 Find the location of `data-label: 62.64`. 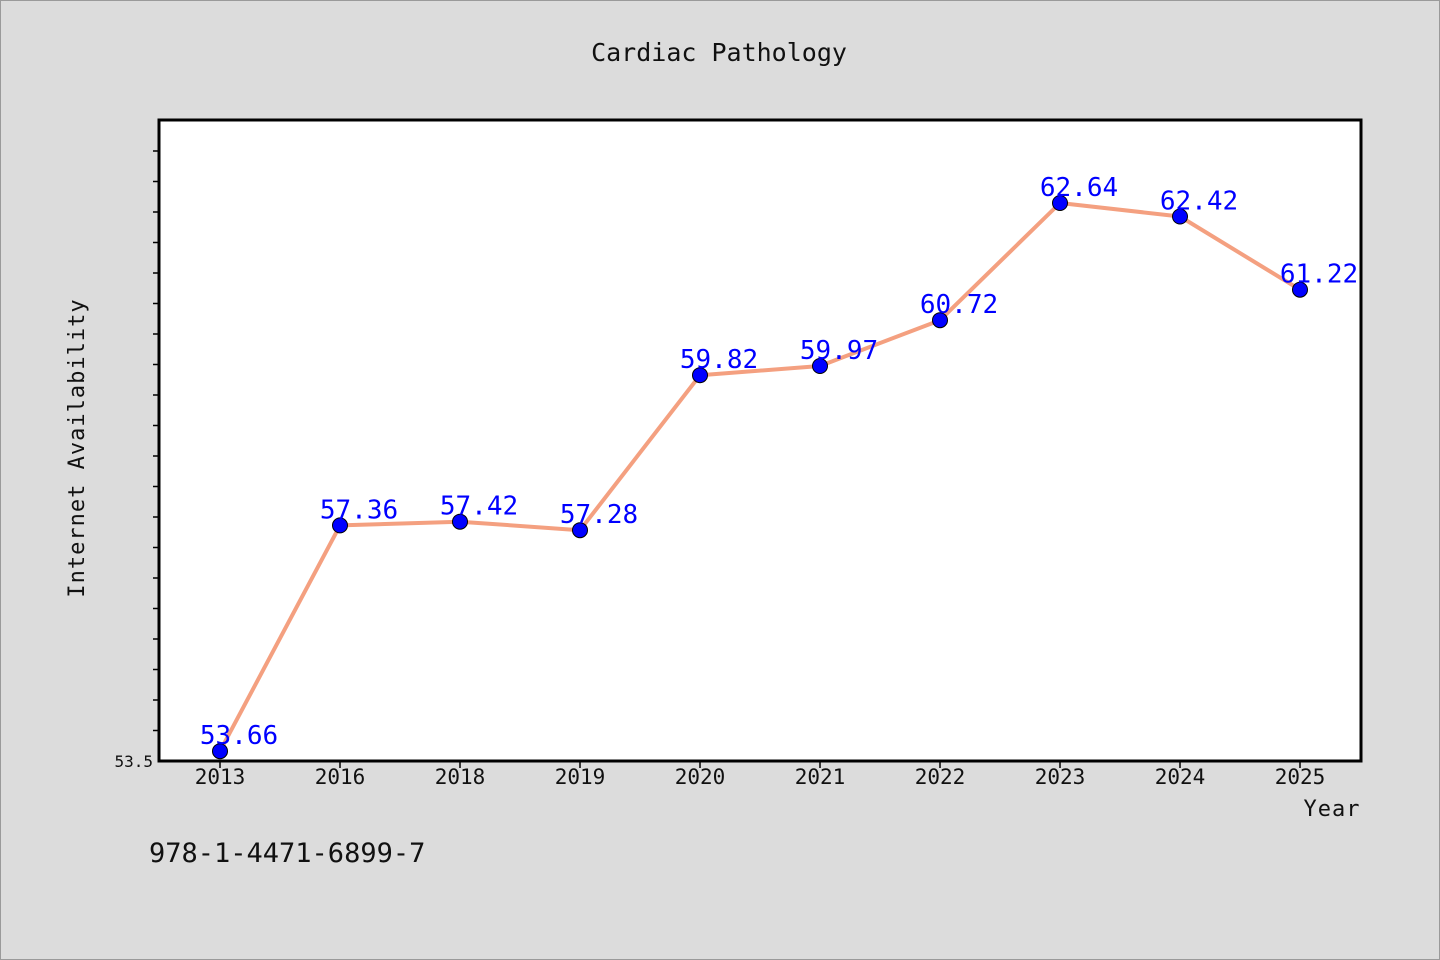

data-label: 62.64 is located at coordinates (1079, 188).